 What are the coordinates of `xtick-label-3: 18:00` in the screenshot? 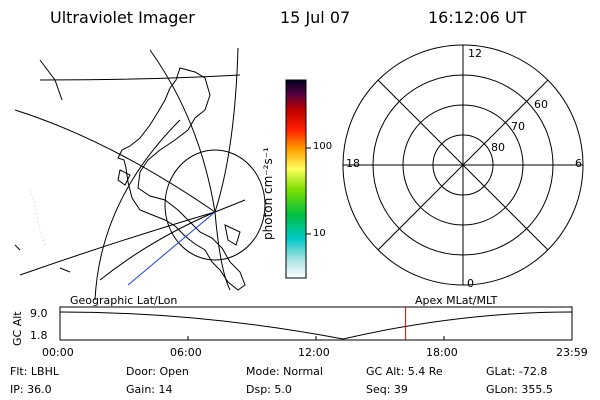 It's located at (442, 352).